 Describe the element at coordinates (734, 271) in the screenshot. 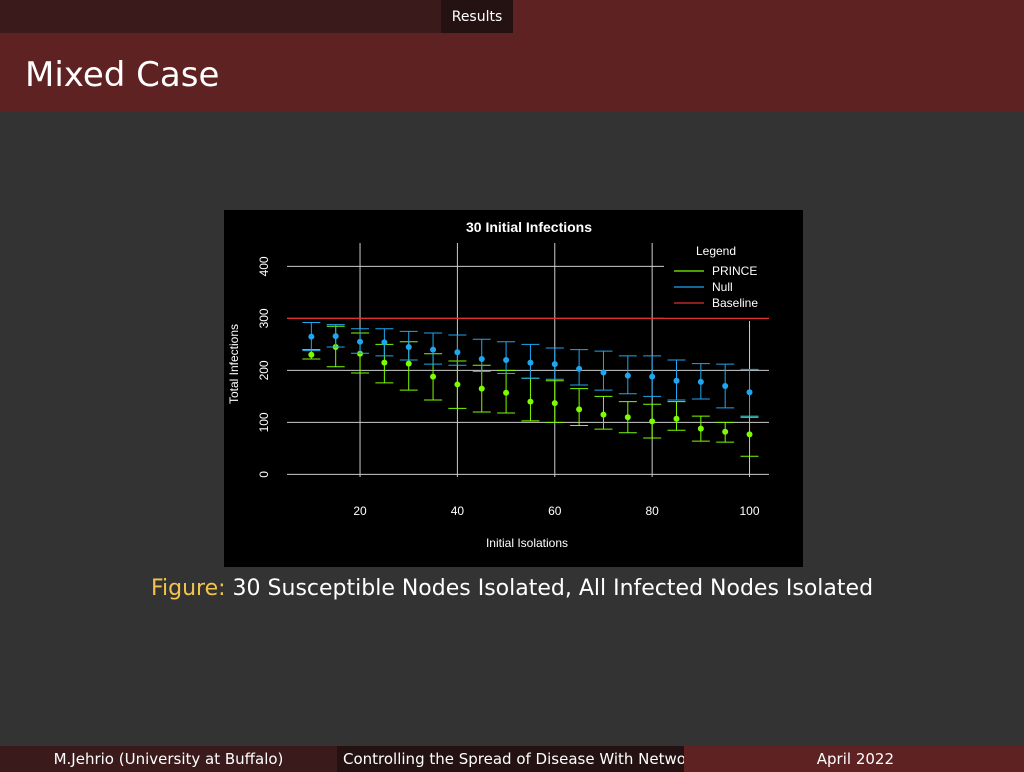

I see `legend-entry: PRINCE` at that location.